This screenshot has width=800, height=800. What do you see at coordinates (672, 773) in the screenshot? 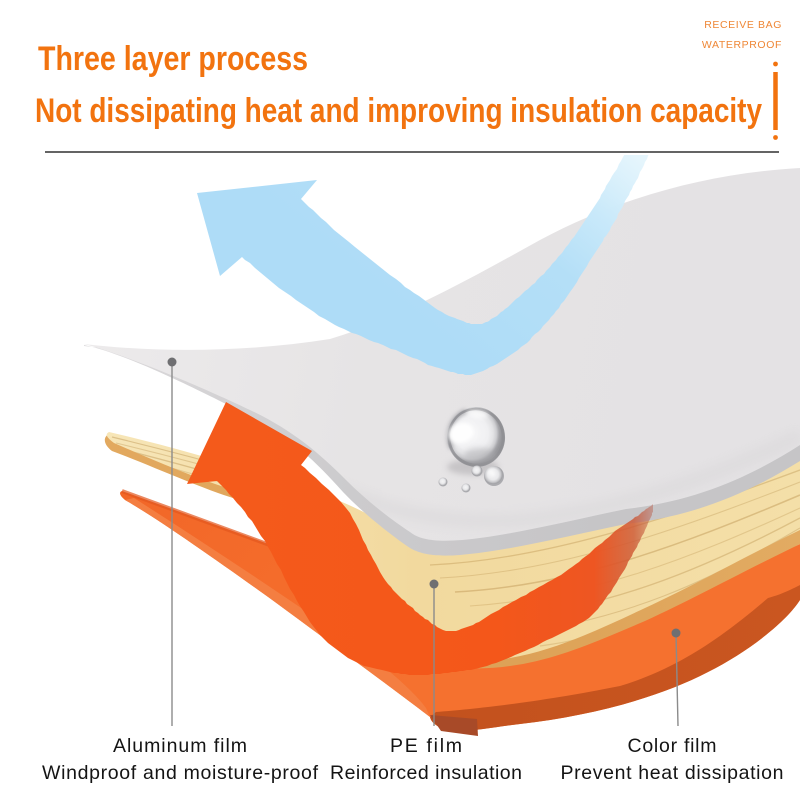
I see `svg-text: Prevent heat dissipation` at bounding box center [672, 773].